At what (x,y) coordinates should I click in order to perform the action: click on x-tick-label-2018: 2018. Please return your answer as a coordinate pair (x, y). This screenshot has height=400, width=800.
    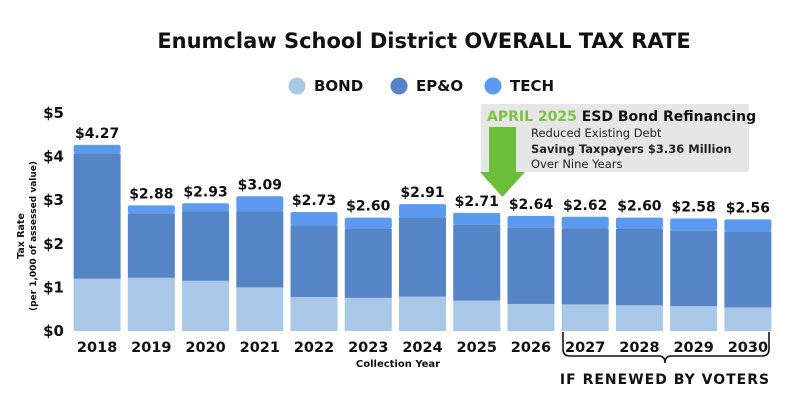
    Looking at the image, I should click on (97, 348).